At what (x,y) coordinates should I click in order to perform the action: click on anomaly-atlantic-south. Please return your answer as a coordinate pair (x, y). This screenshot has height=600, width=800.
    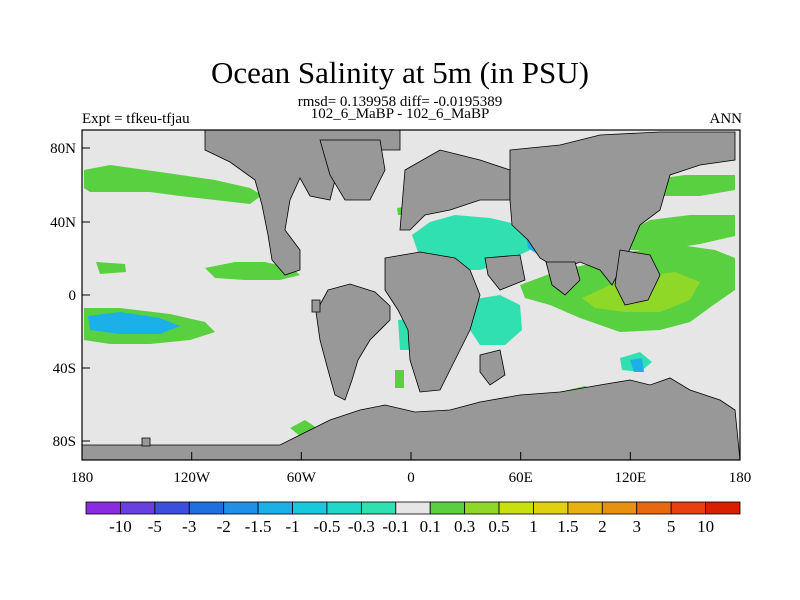
    Looking at the image, I should click on (399, 379).